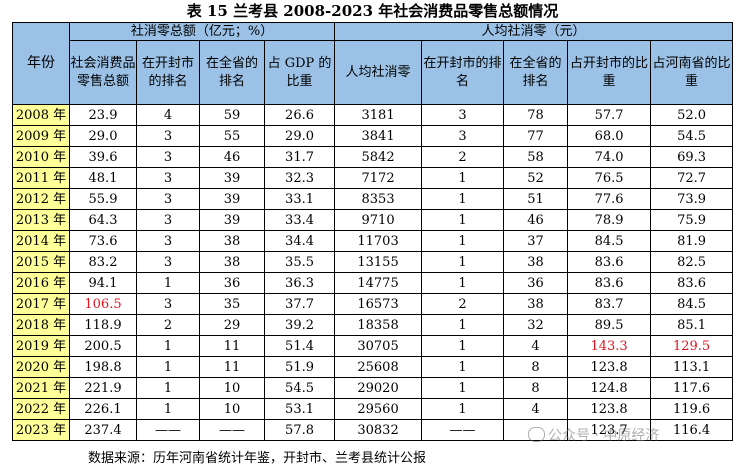 The width and height of the screenshot is (745, 469). Describe the element at coordinates (378, 262) in the screenshot. I see `cell-percapita: 13155` at that location.